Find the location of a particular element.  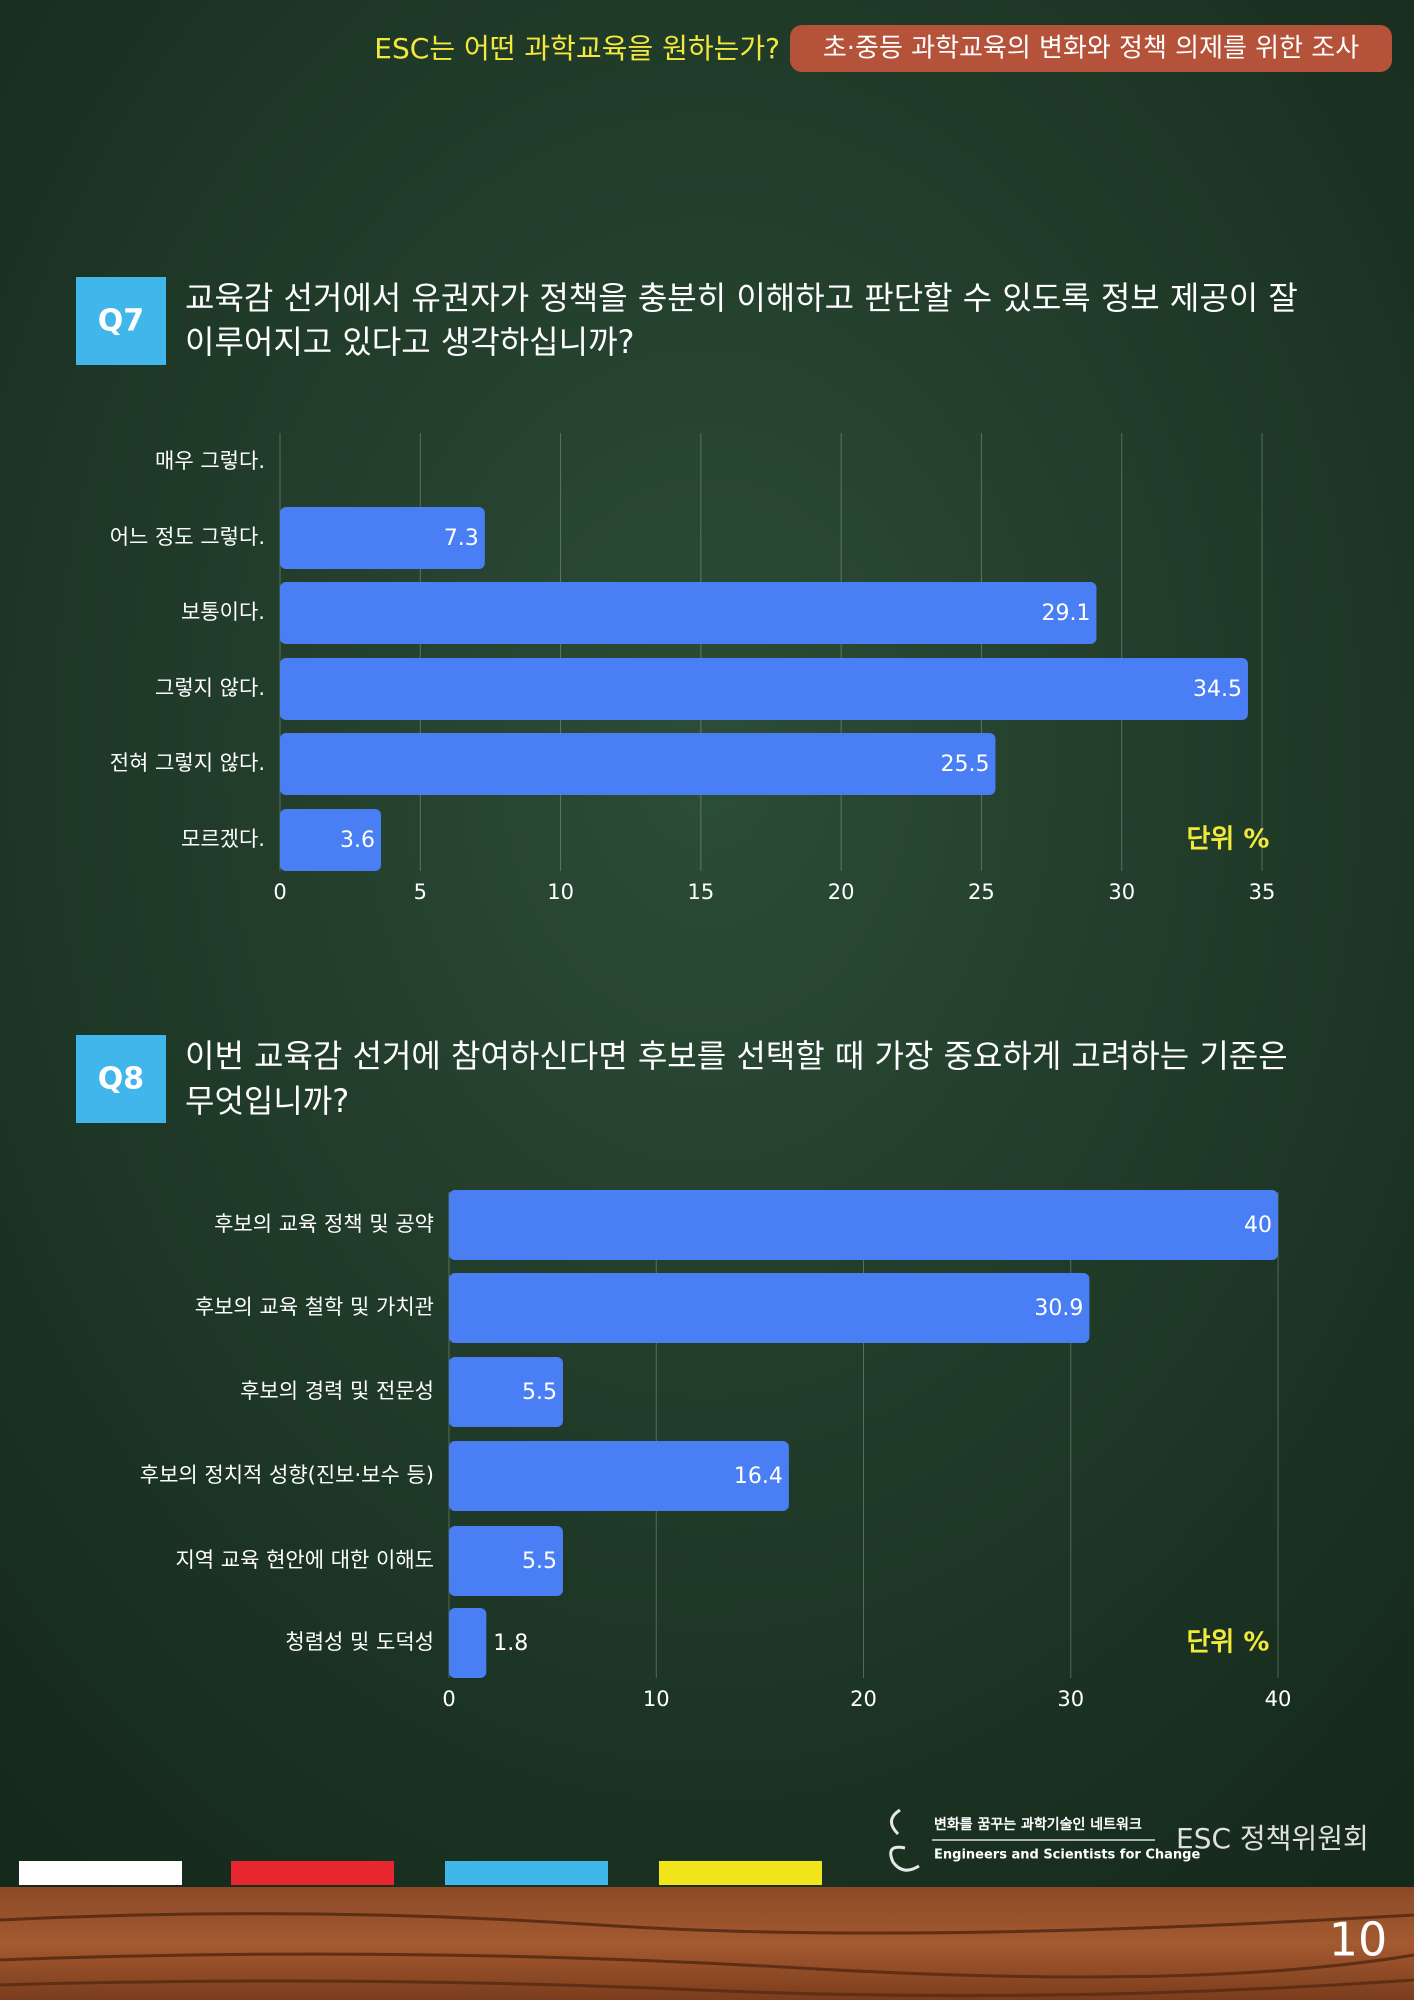

question-label: Q8 is located at coordinates (121, 1079).